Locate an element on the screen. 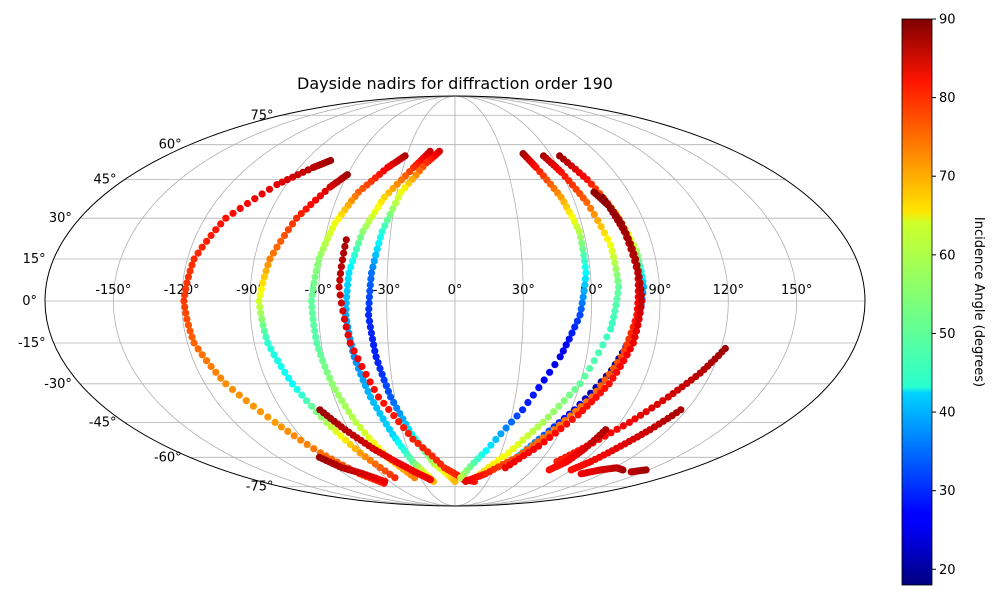 The image size is (1000, 600). colorbar-label: Incidence Angle (degrees) is located at coordinates (978, 302).